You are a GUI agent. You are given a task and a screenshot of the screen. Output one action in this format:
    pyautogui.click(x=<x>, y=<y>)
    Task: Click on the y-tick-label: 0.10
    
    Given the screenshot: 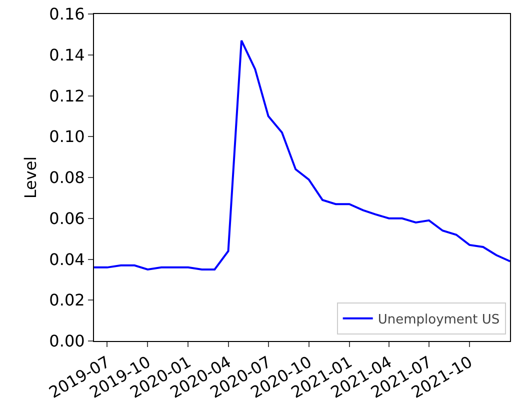 What is the action you would take?
    pyautogui.click(x=67, y=136)
    